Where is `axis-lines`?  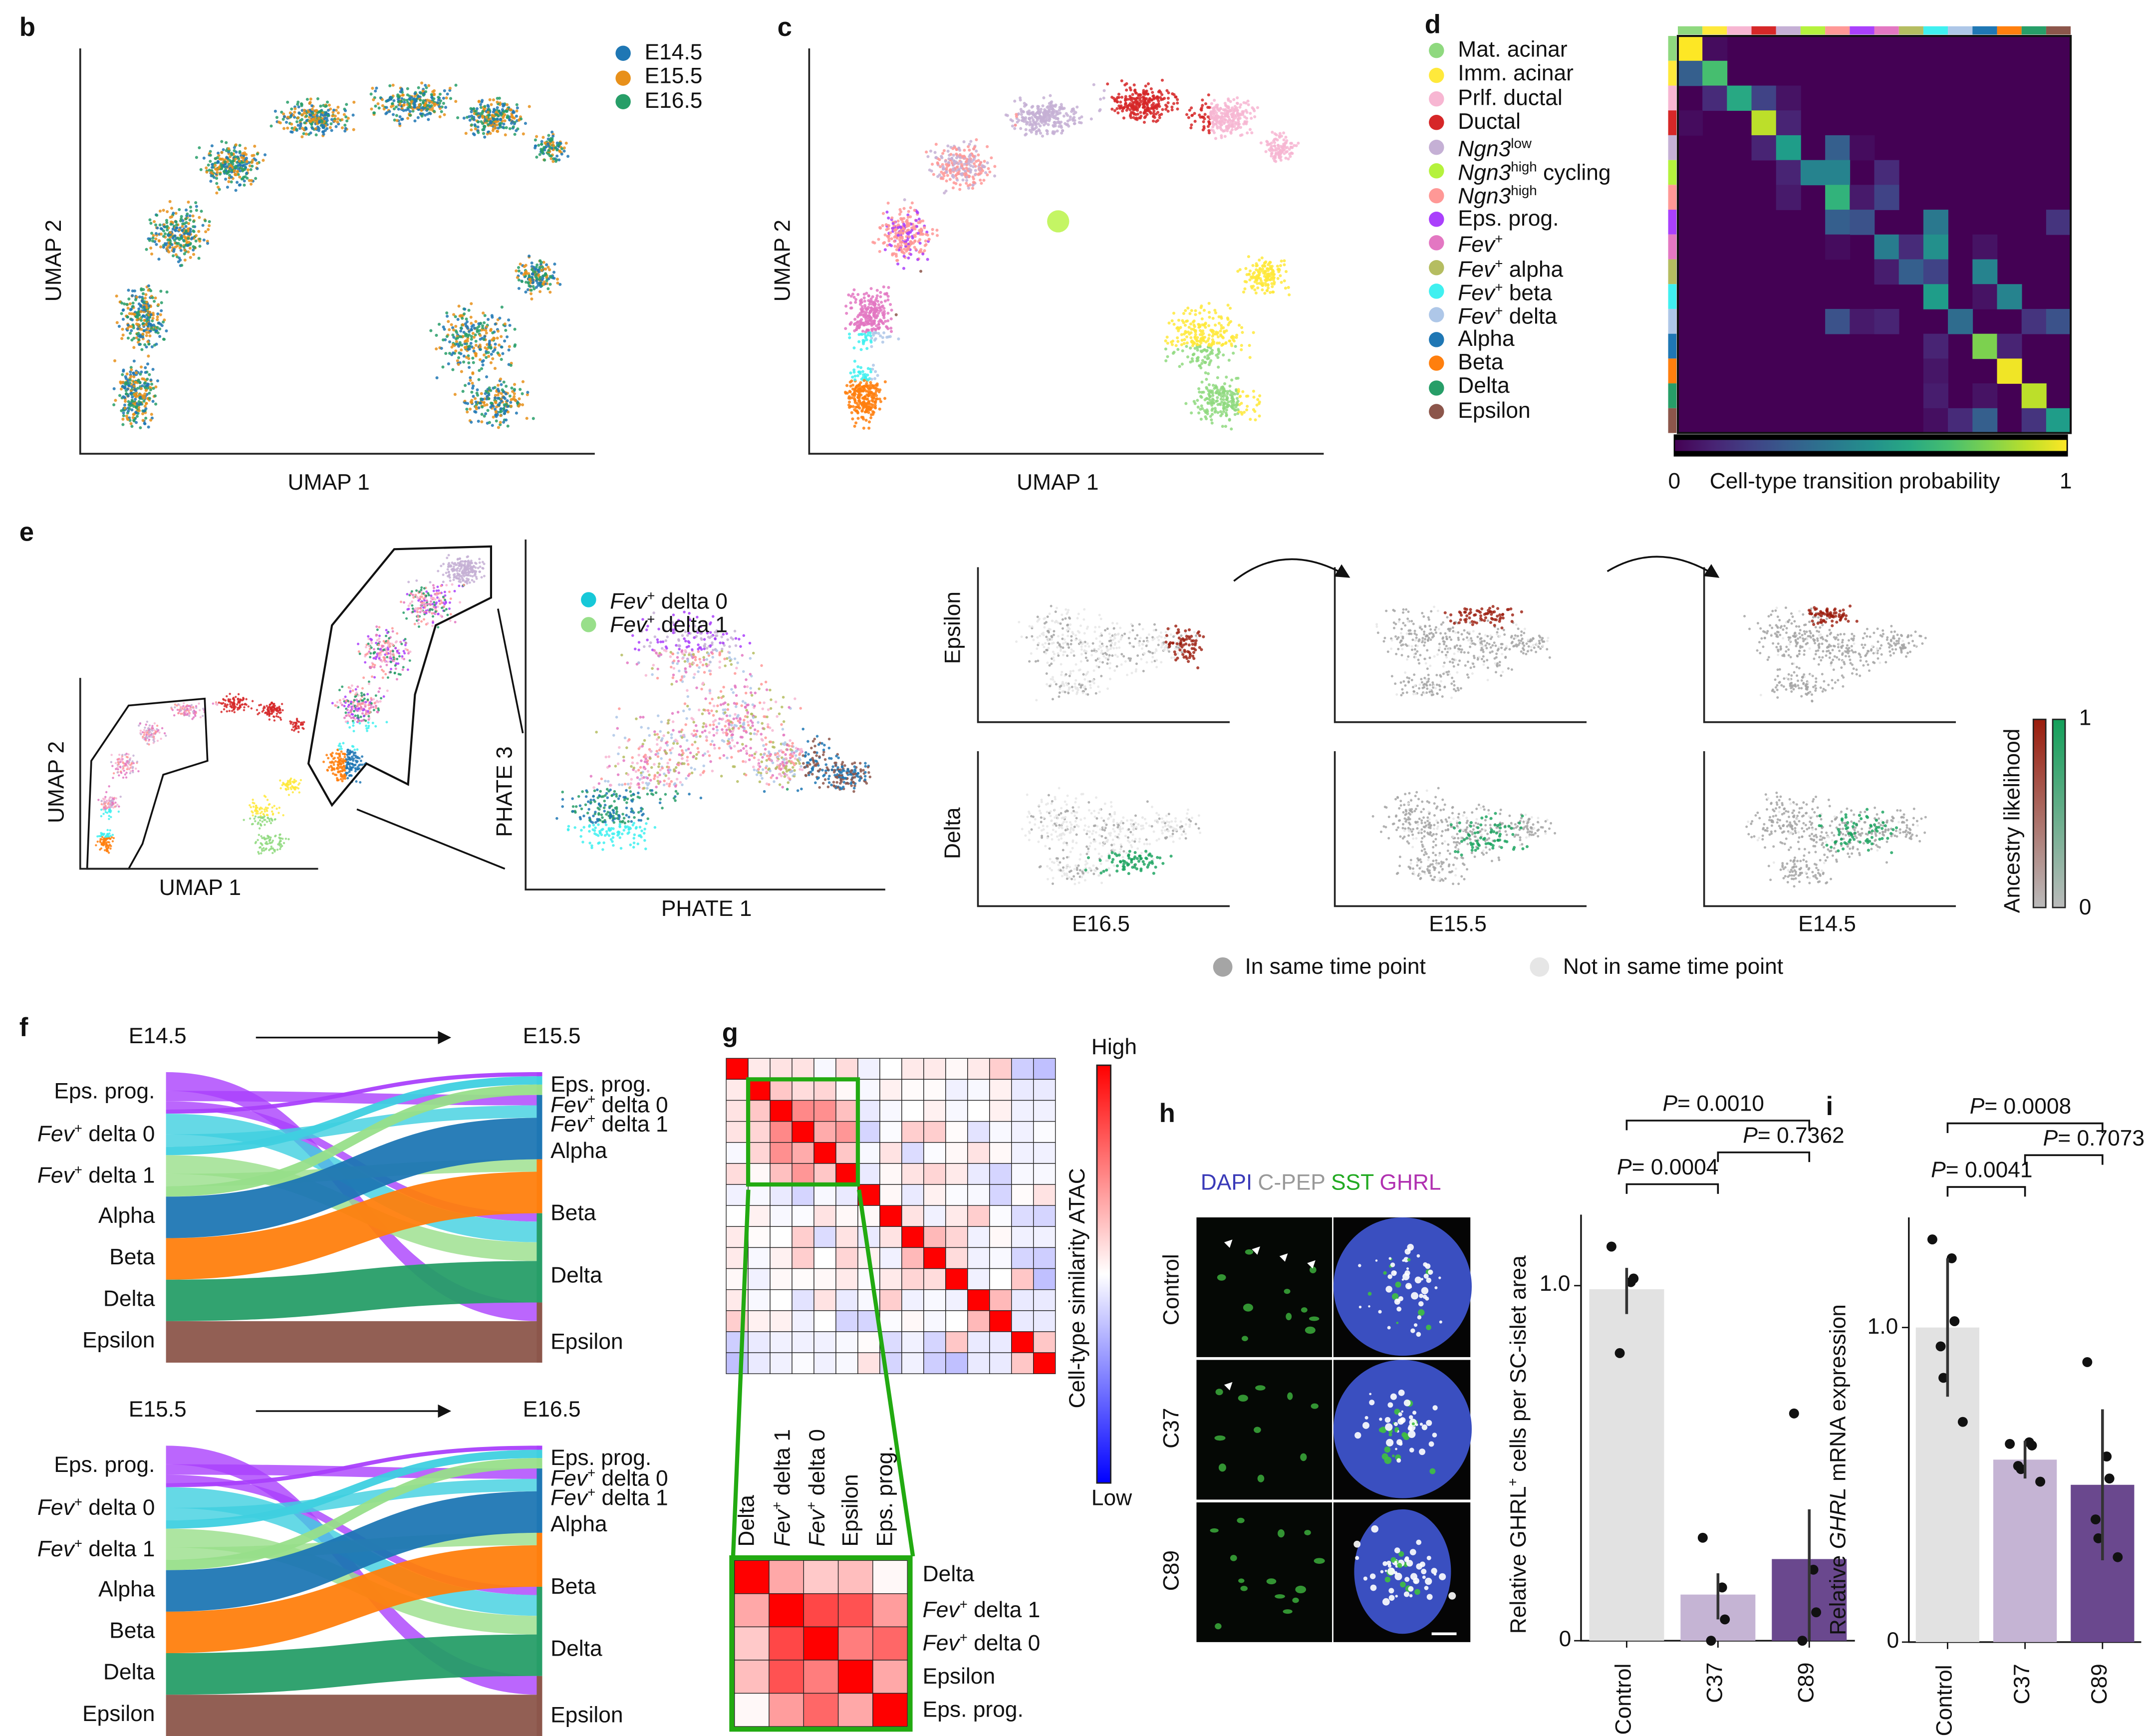
axis-lines is located at coordinates (337, 251).